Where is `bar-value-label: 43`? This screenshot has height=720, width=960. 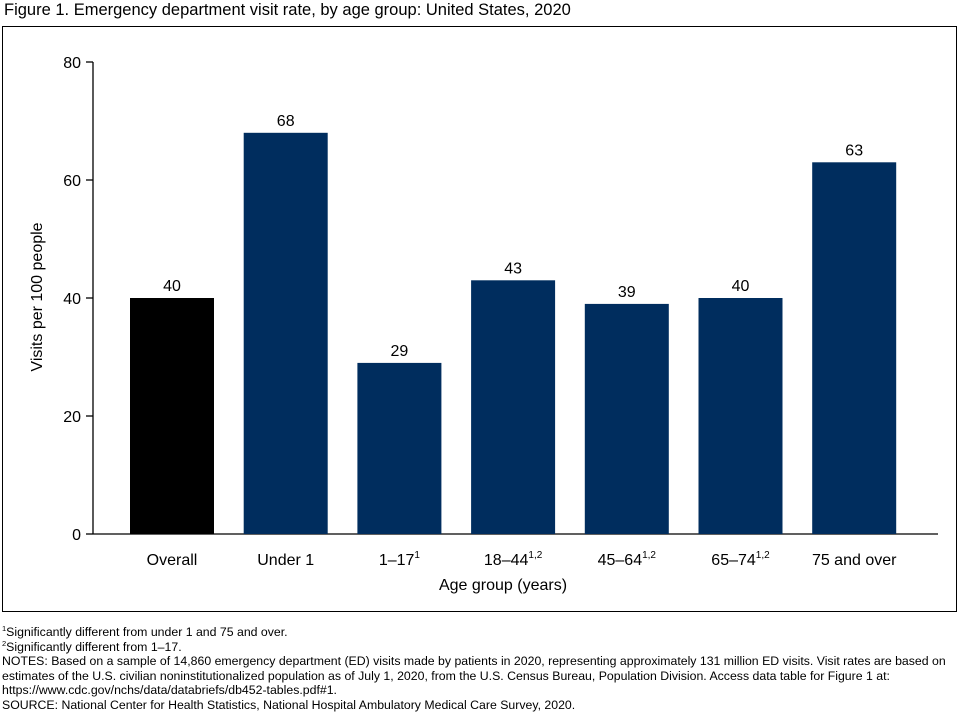 bar-value-label: 43 is located at coordinates (513, 268).